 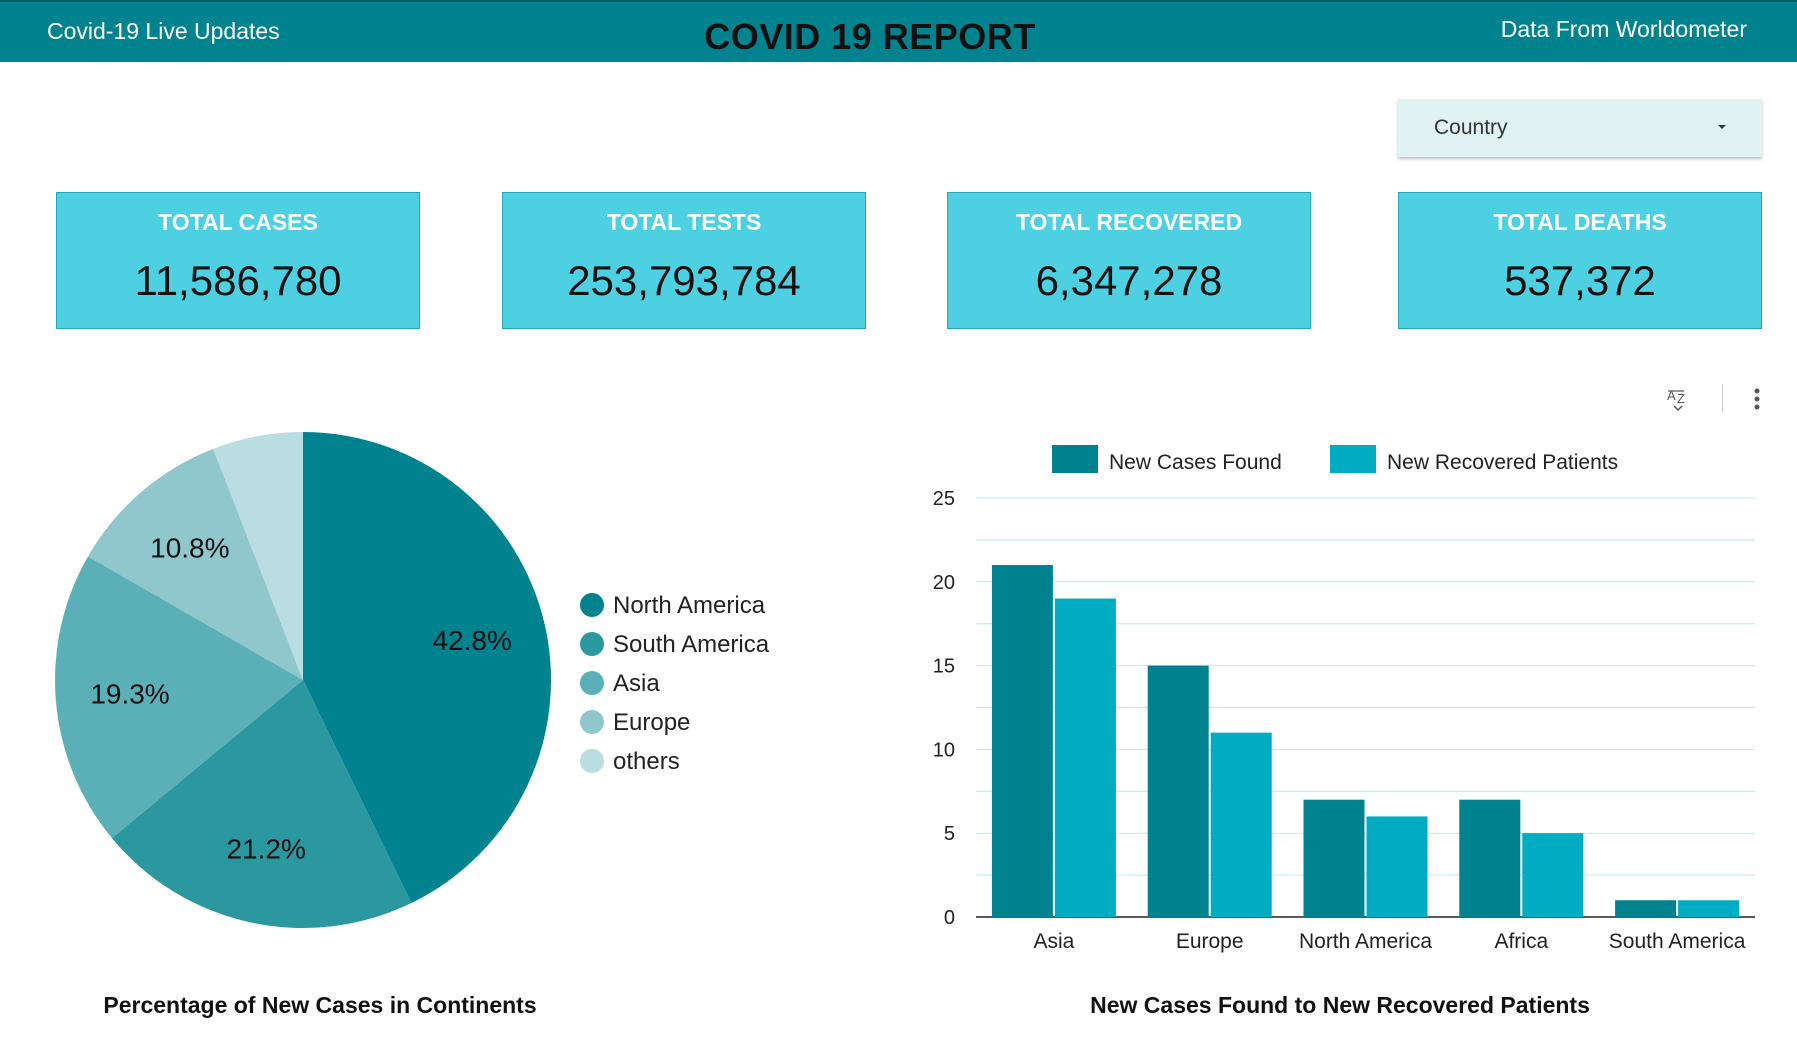 What do you see at coordinates (684, 280) in the screenshot?
I see `kpi-value: 253,793,784` at bounding box center [684, 280].